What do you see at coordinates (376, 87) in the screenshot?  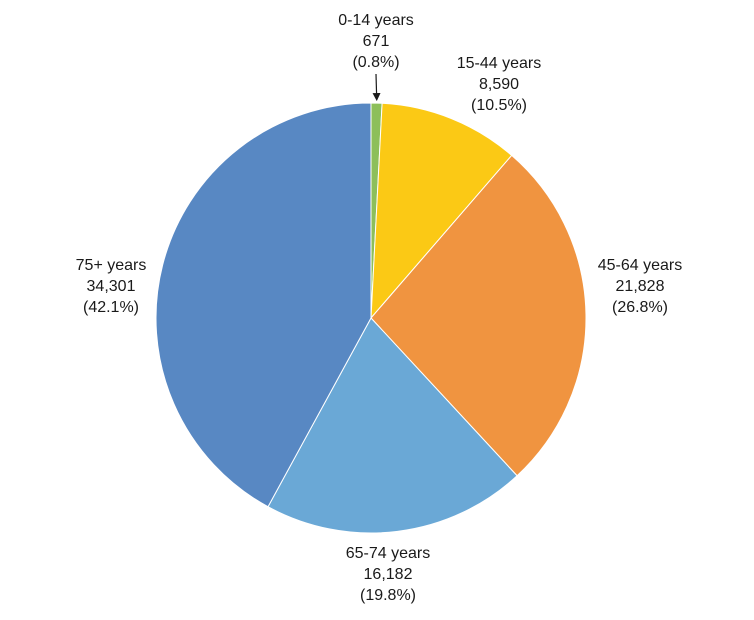 I see `leader-arrow` at bounding box center [376, 87].